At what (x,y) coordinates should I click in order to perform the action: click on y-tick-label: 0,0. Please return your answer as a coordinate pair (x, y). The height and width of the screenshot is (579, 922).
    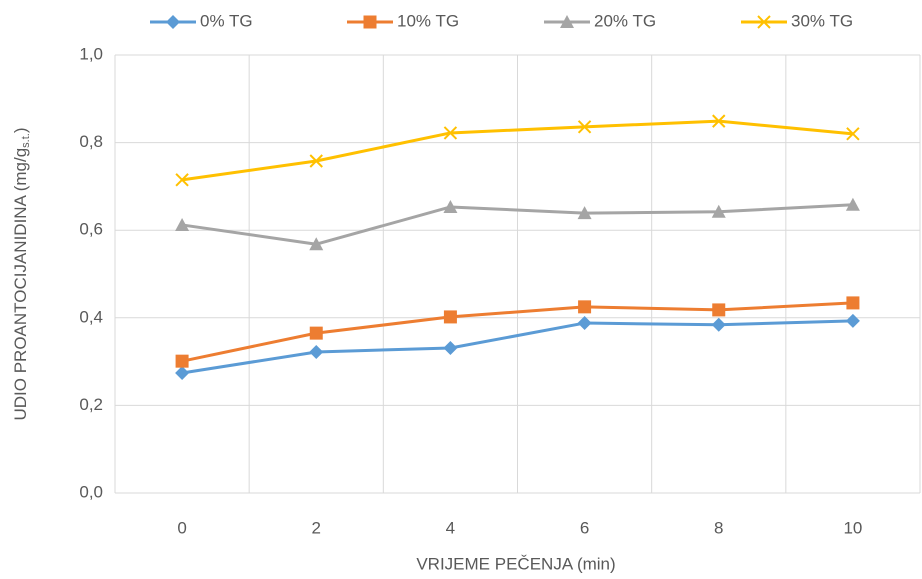
    Looking at the image, I should click on (91, 491).